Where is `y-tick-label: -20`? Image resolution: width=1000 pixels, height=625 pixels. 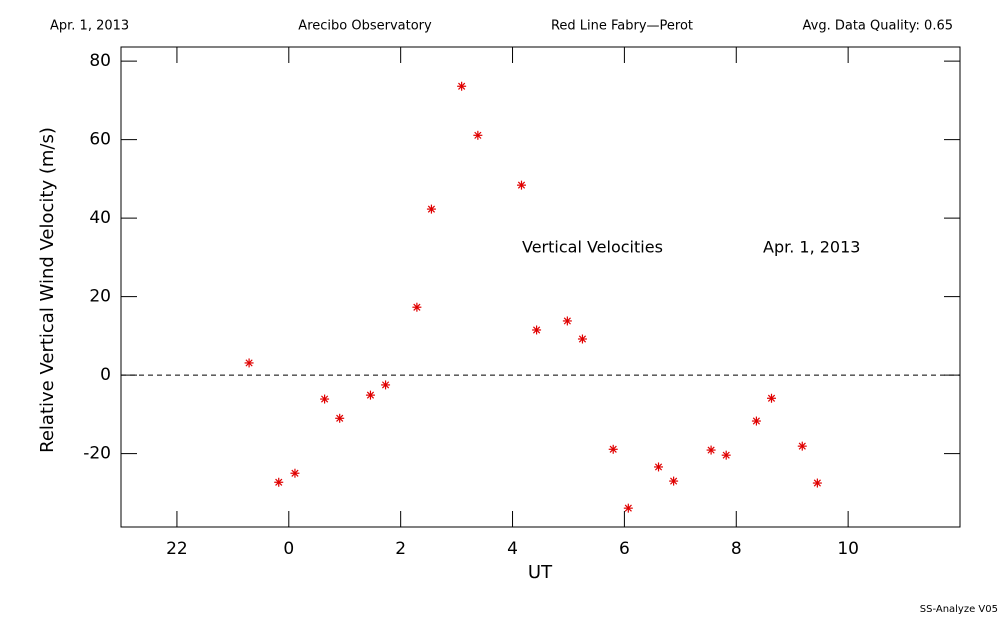 y-tick-label: -20 is located at coordinates (97, 454).